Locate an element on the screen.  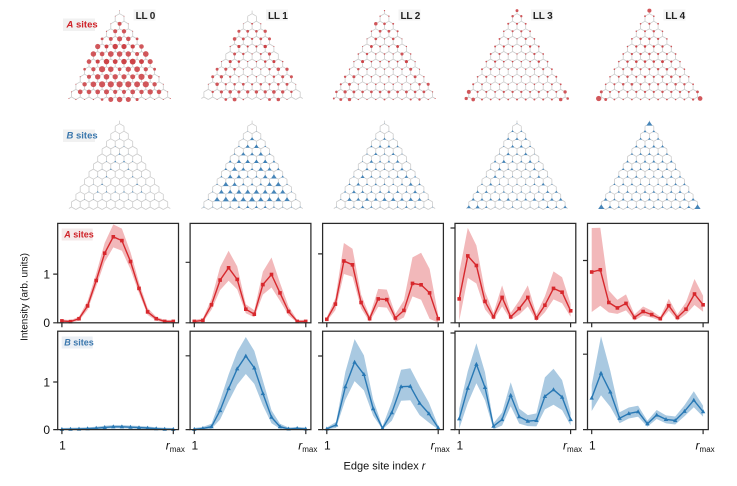
svg-text: LL 1 is located at coordinates (278, 16).